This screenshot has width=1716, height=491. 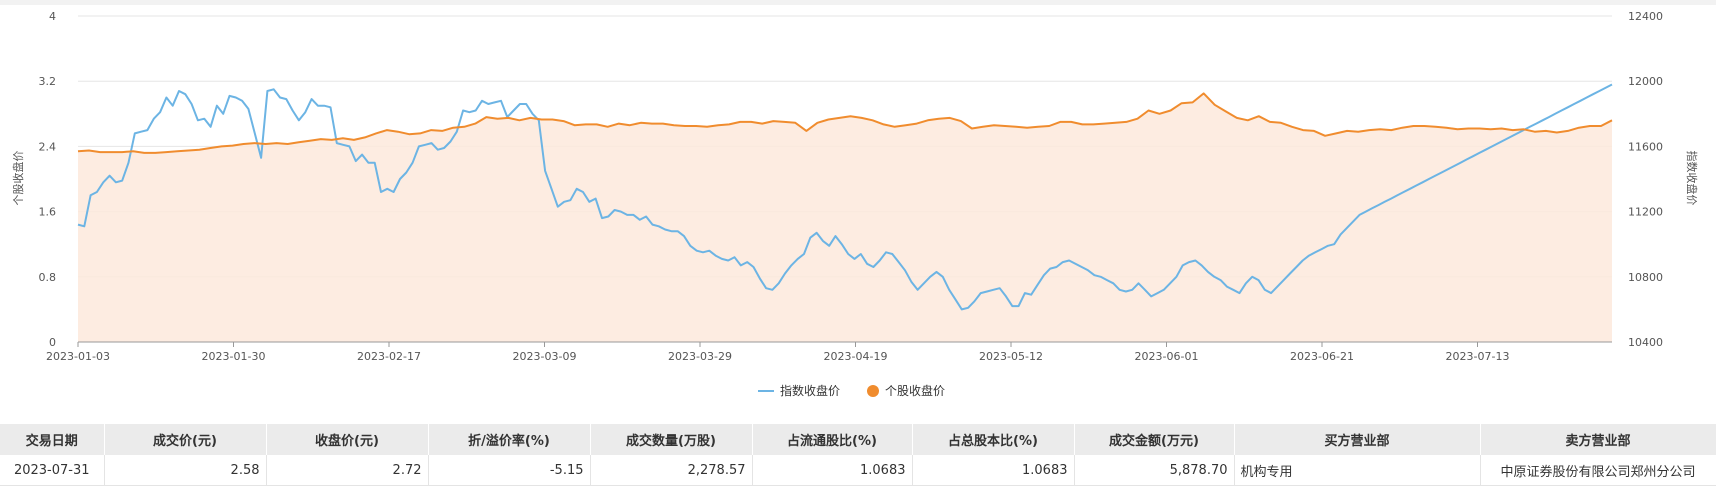 What do you see at coordinates (389, 356) in the screenshot?
I see `x-tick-label: 2023-02-17` at bounding box center [389, 356].